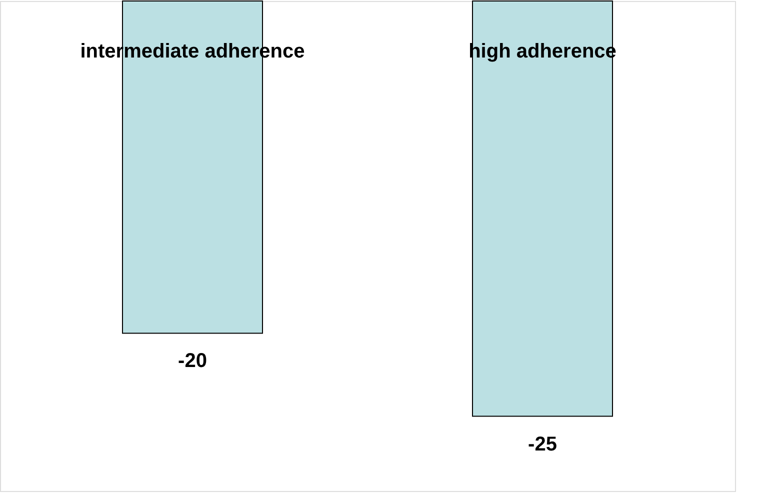  I want to click on data-label: -25, so click(542, 444).